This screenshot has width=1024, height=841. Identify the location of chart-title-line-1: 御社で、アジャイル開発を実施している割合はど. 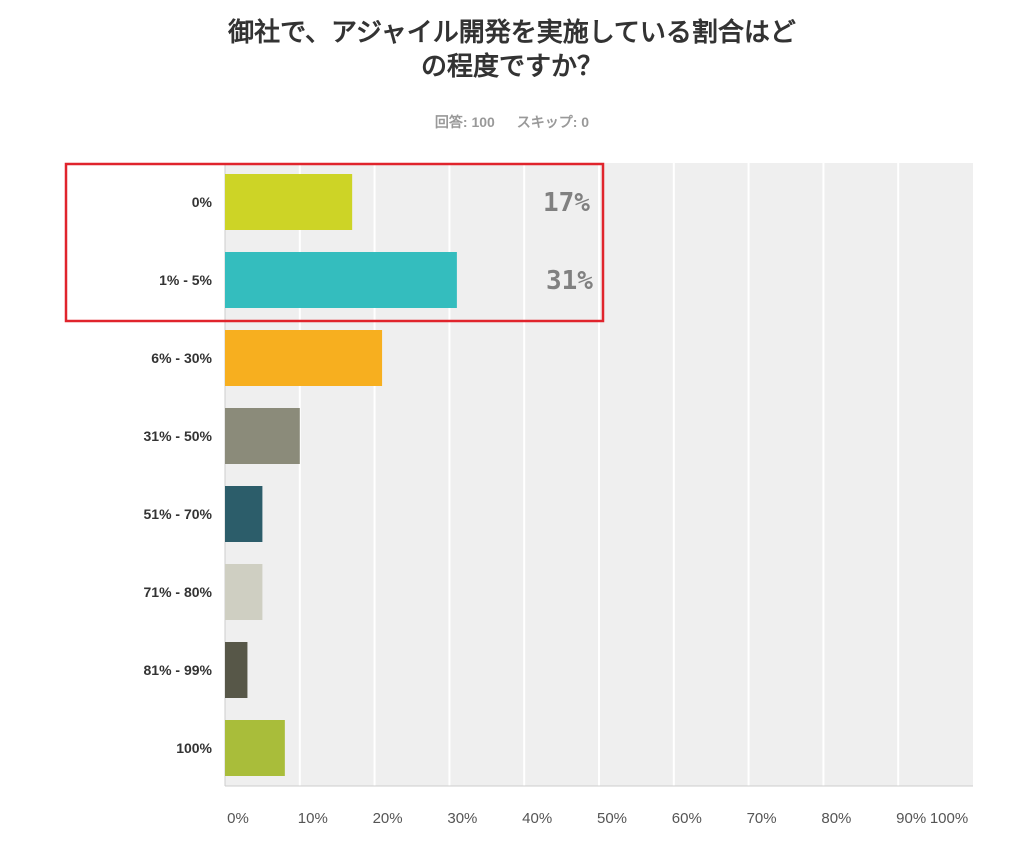
(512, 33).